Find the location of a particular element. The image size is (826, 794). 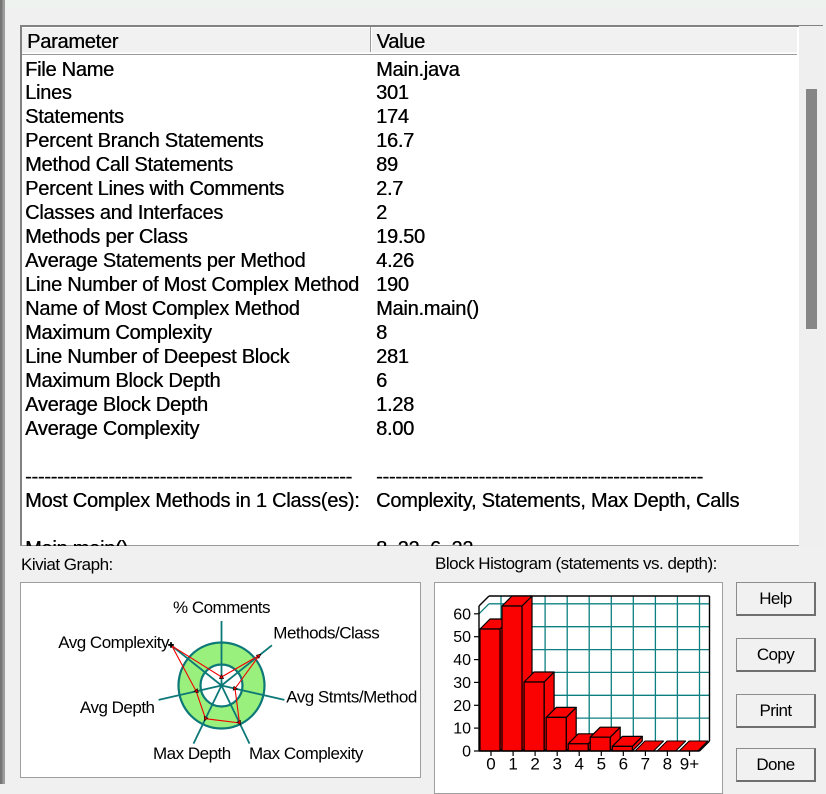

svg-text: 40 is located at coordinates (462, 660).